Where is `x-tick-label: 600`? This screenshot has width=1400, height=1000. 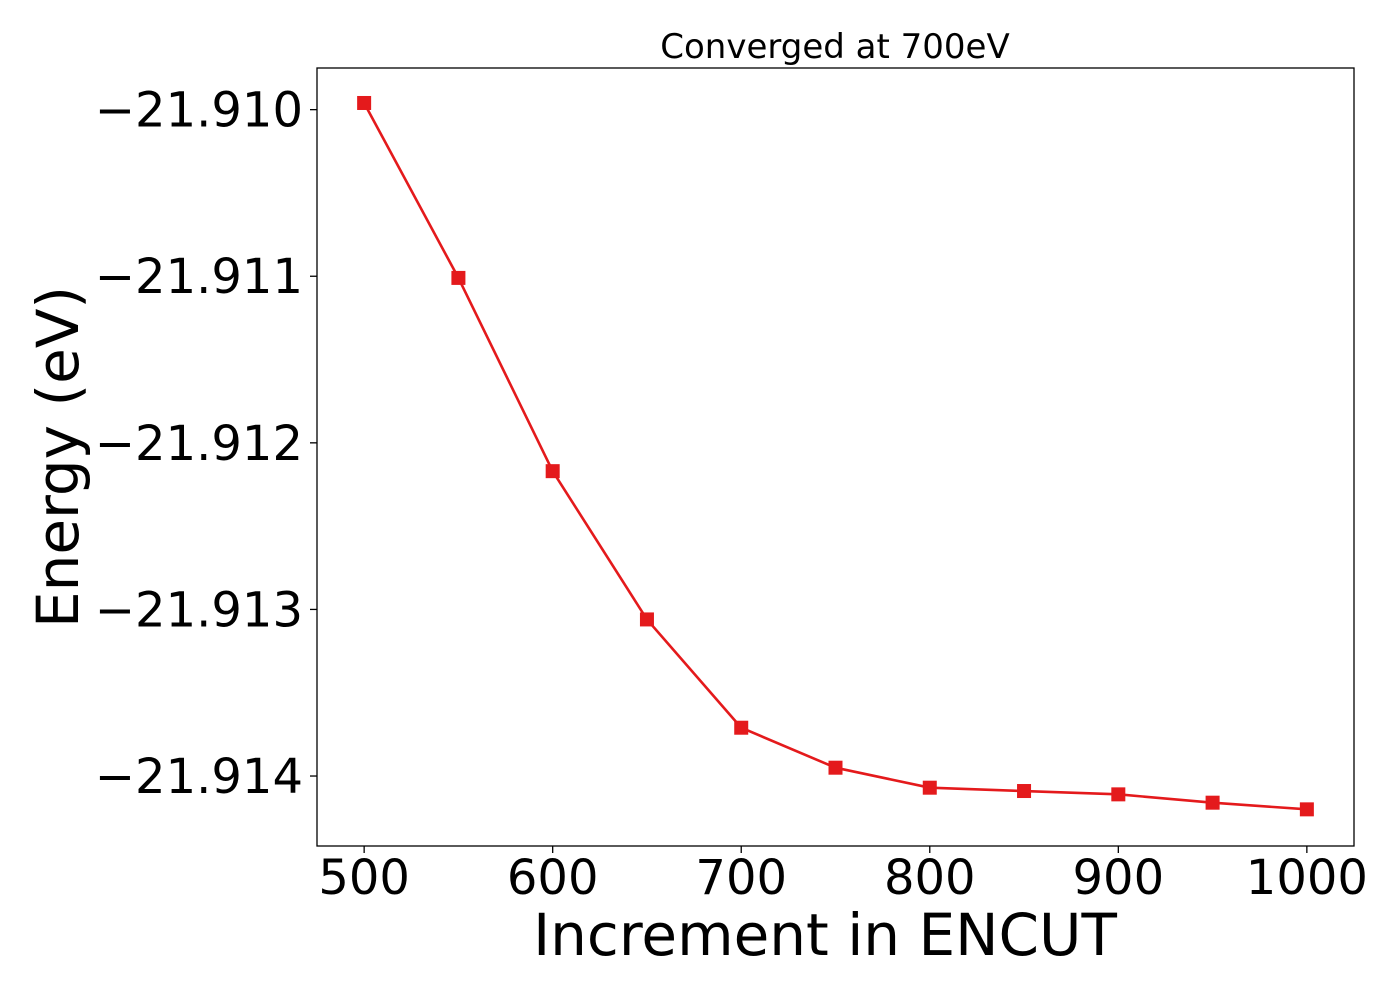 x-tick-label: 600 is located at coordinates (553, 878).